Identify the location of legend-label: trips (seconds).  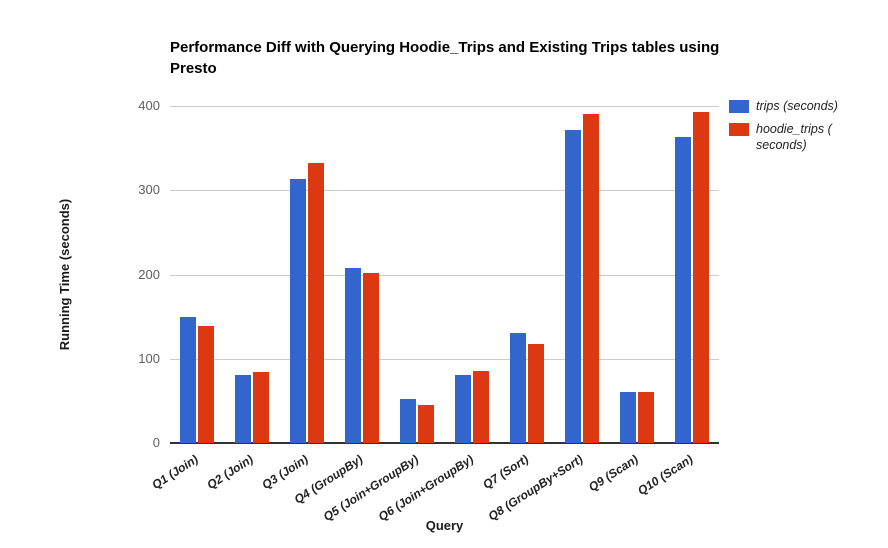
(797, 106).